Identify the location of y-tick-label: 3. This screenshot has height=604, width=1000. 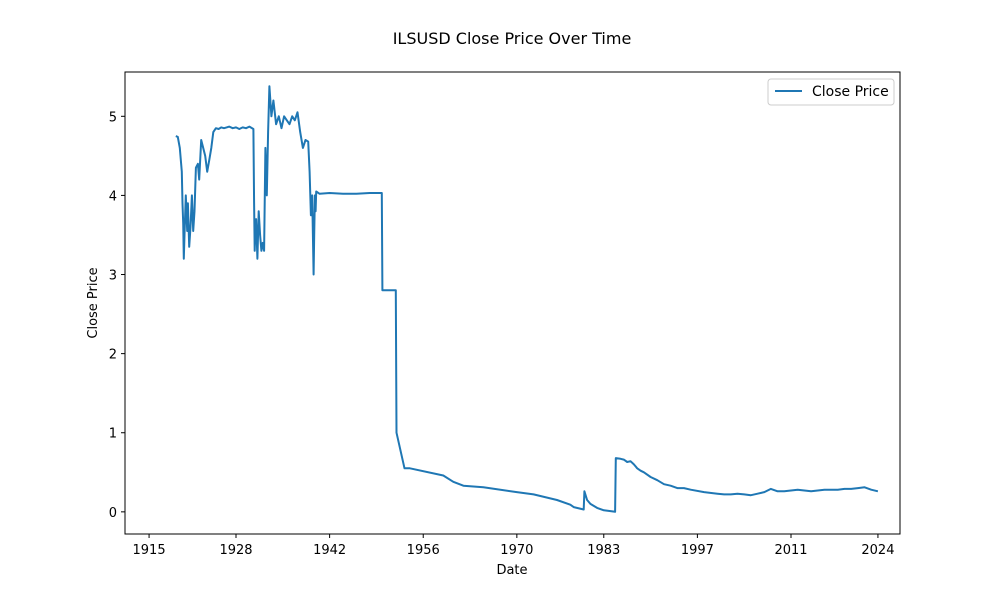
(113, 276).